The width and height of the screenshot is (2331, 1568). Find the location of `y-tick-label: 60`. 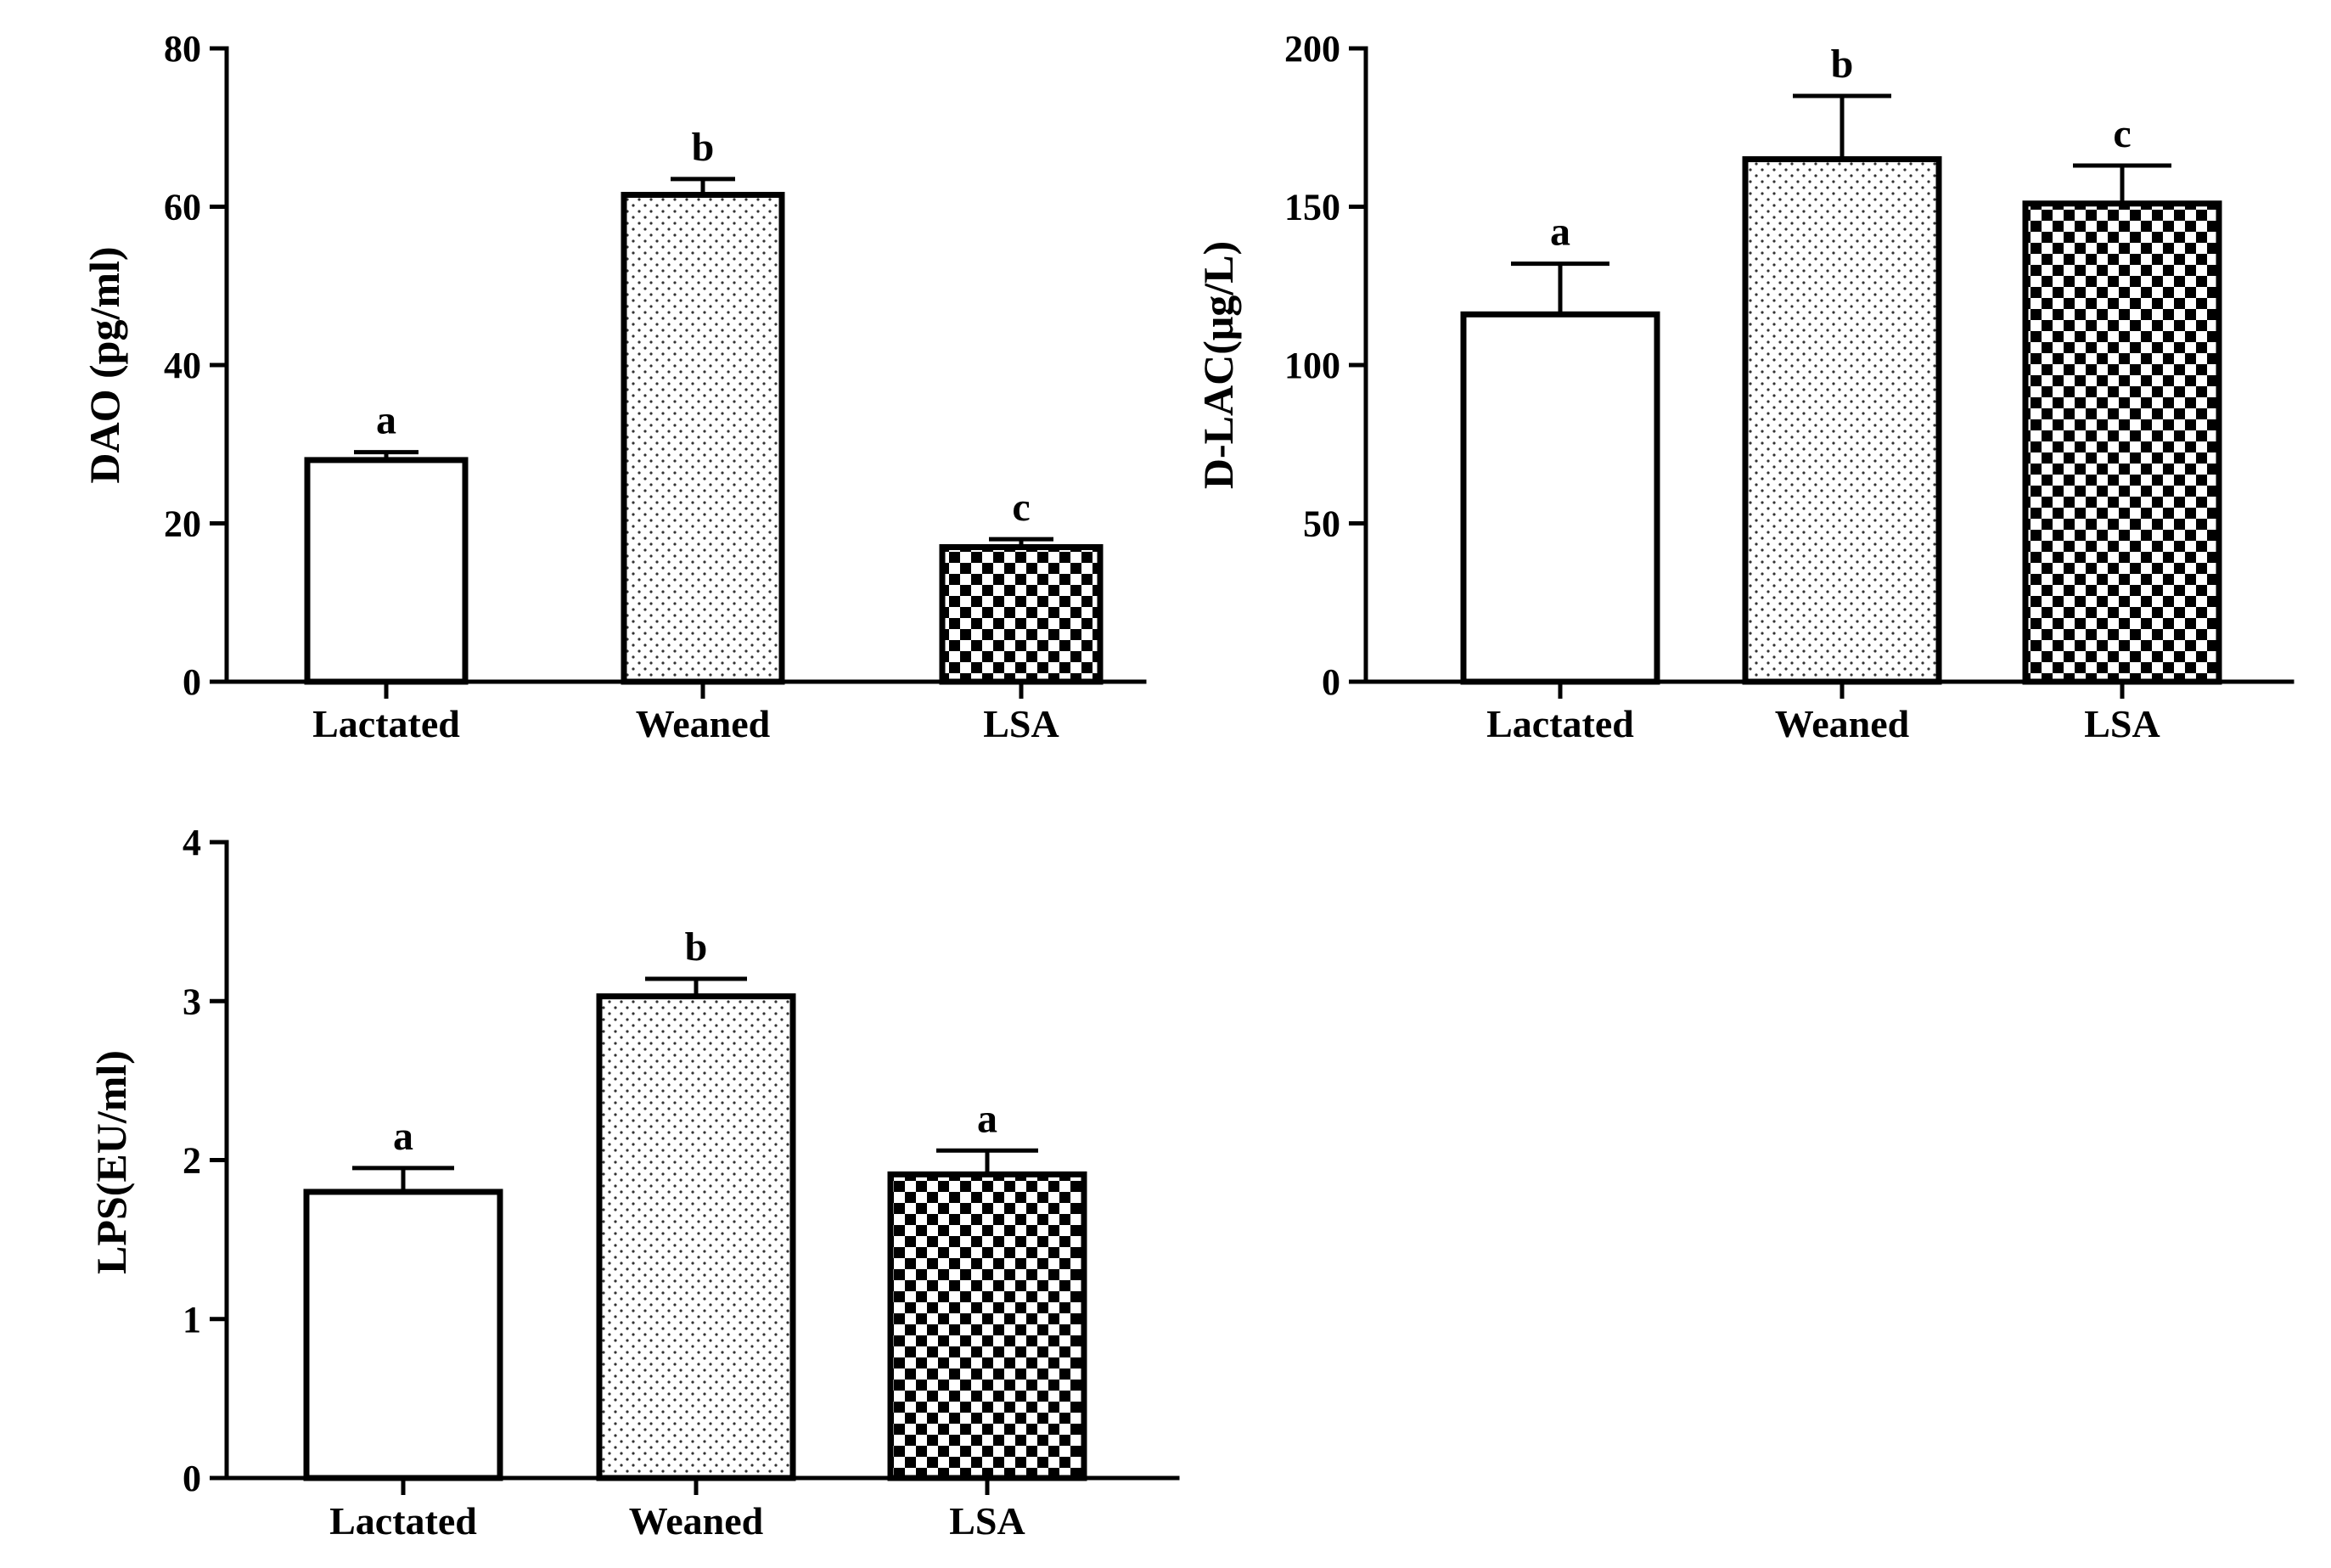

y-tick-label: 60 is located at coordinates (182, 207).